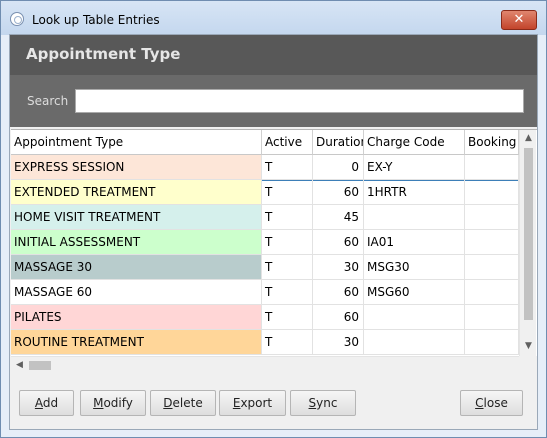 The image size is (547, 438). Describe the element at coordinates (528, 138) in the screenshot. I see `scroll-up-icon: ▲` at that location.